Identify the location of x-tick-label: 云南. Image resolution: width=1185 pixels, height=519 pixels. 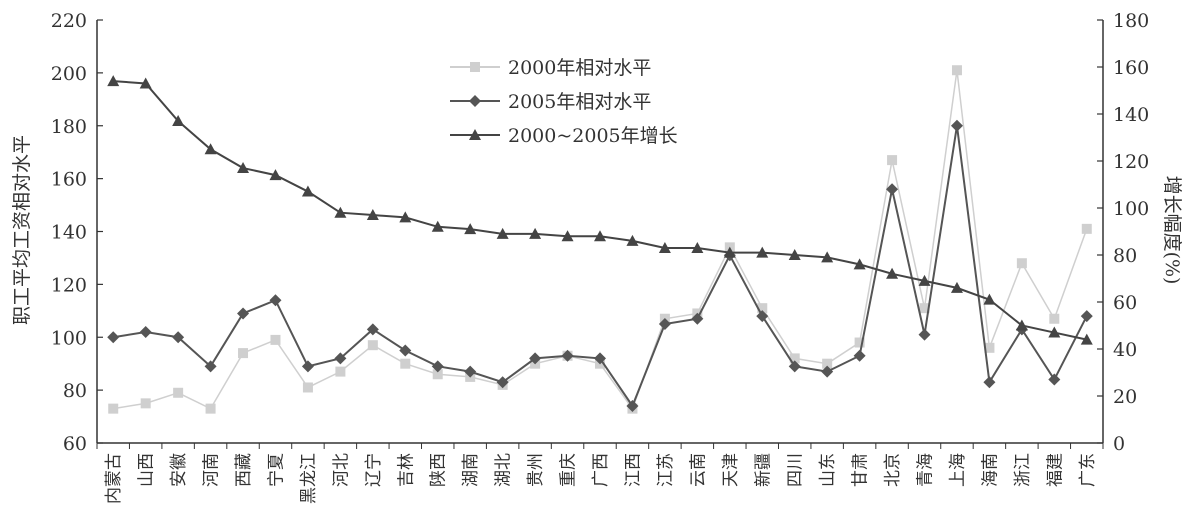
(698, 470).